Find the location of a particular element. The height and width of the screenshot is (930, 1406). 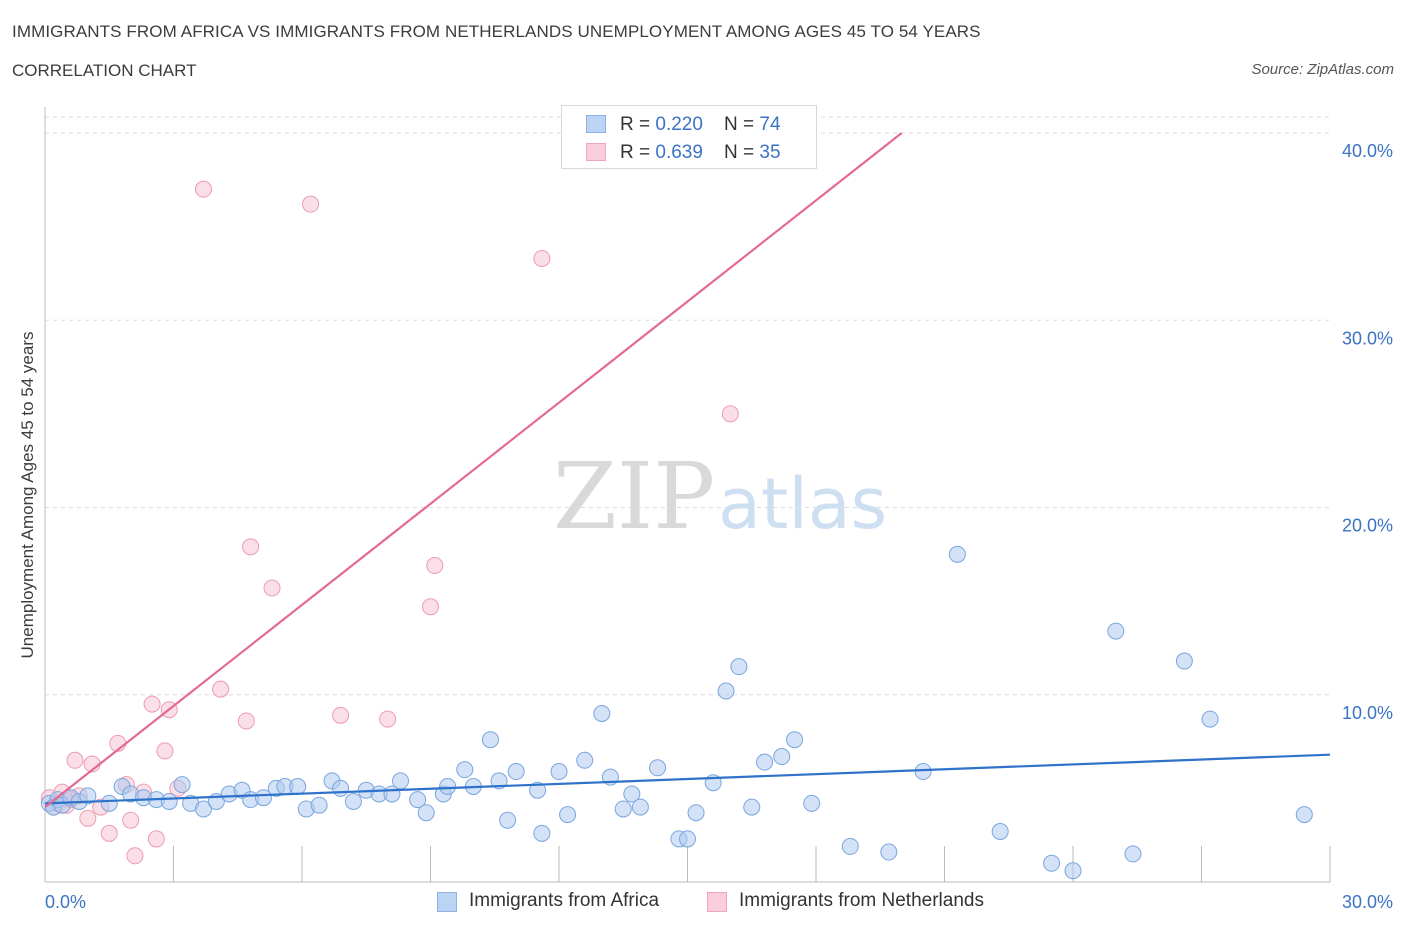

africa-n-value: 74 is located at coordinates (770, 124).